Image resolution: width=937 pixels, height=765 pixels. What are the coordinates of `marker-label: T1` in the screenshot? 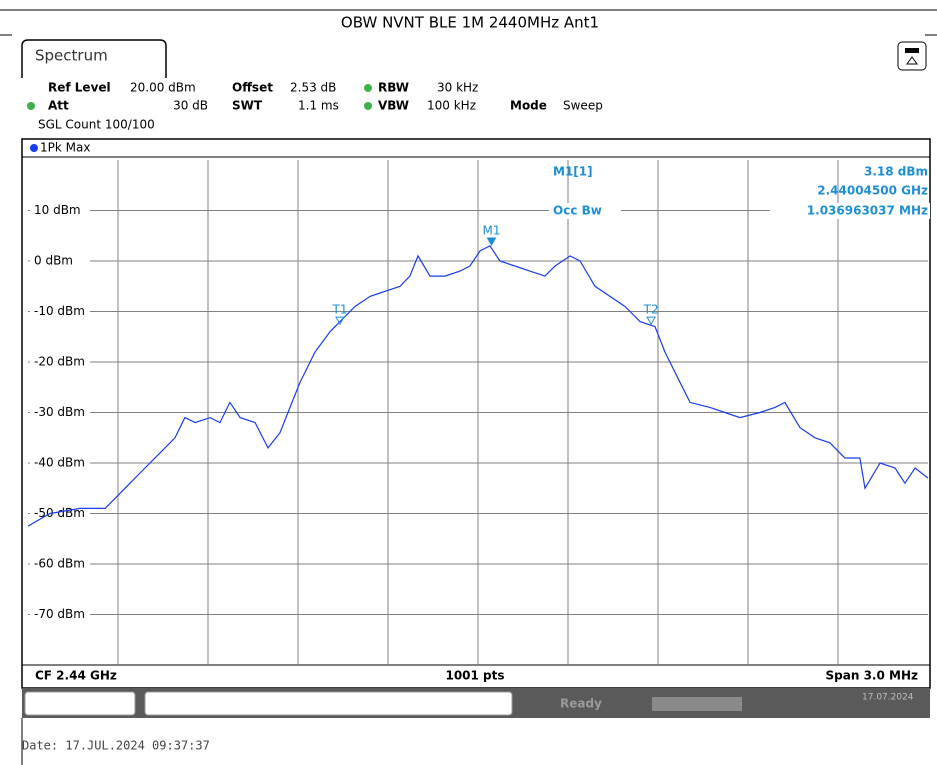 It's located at (340, 310).